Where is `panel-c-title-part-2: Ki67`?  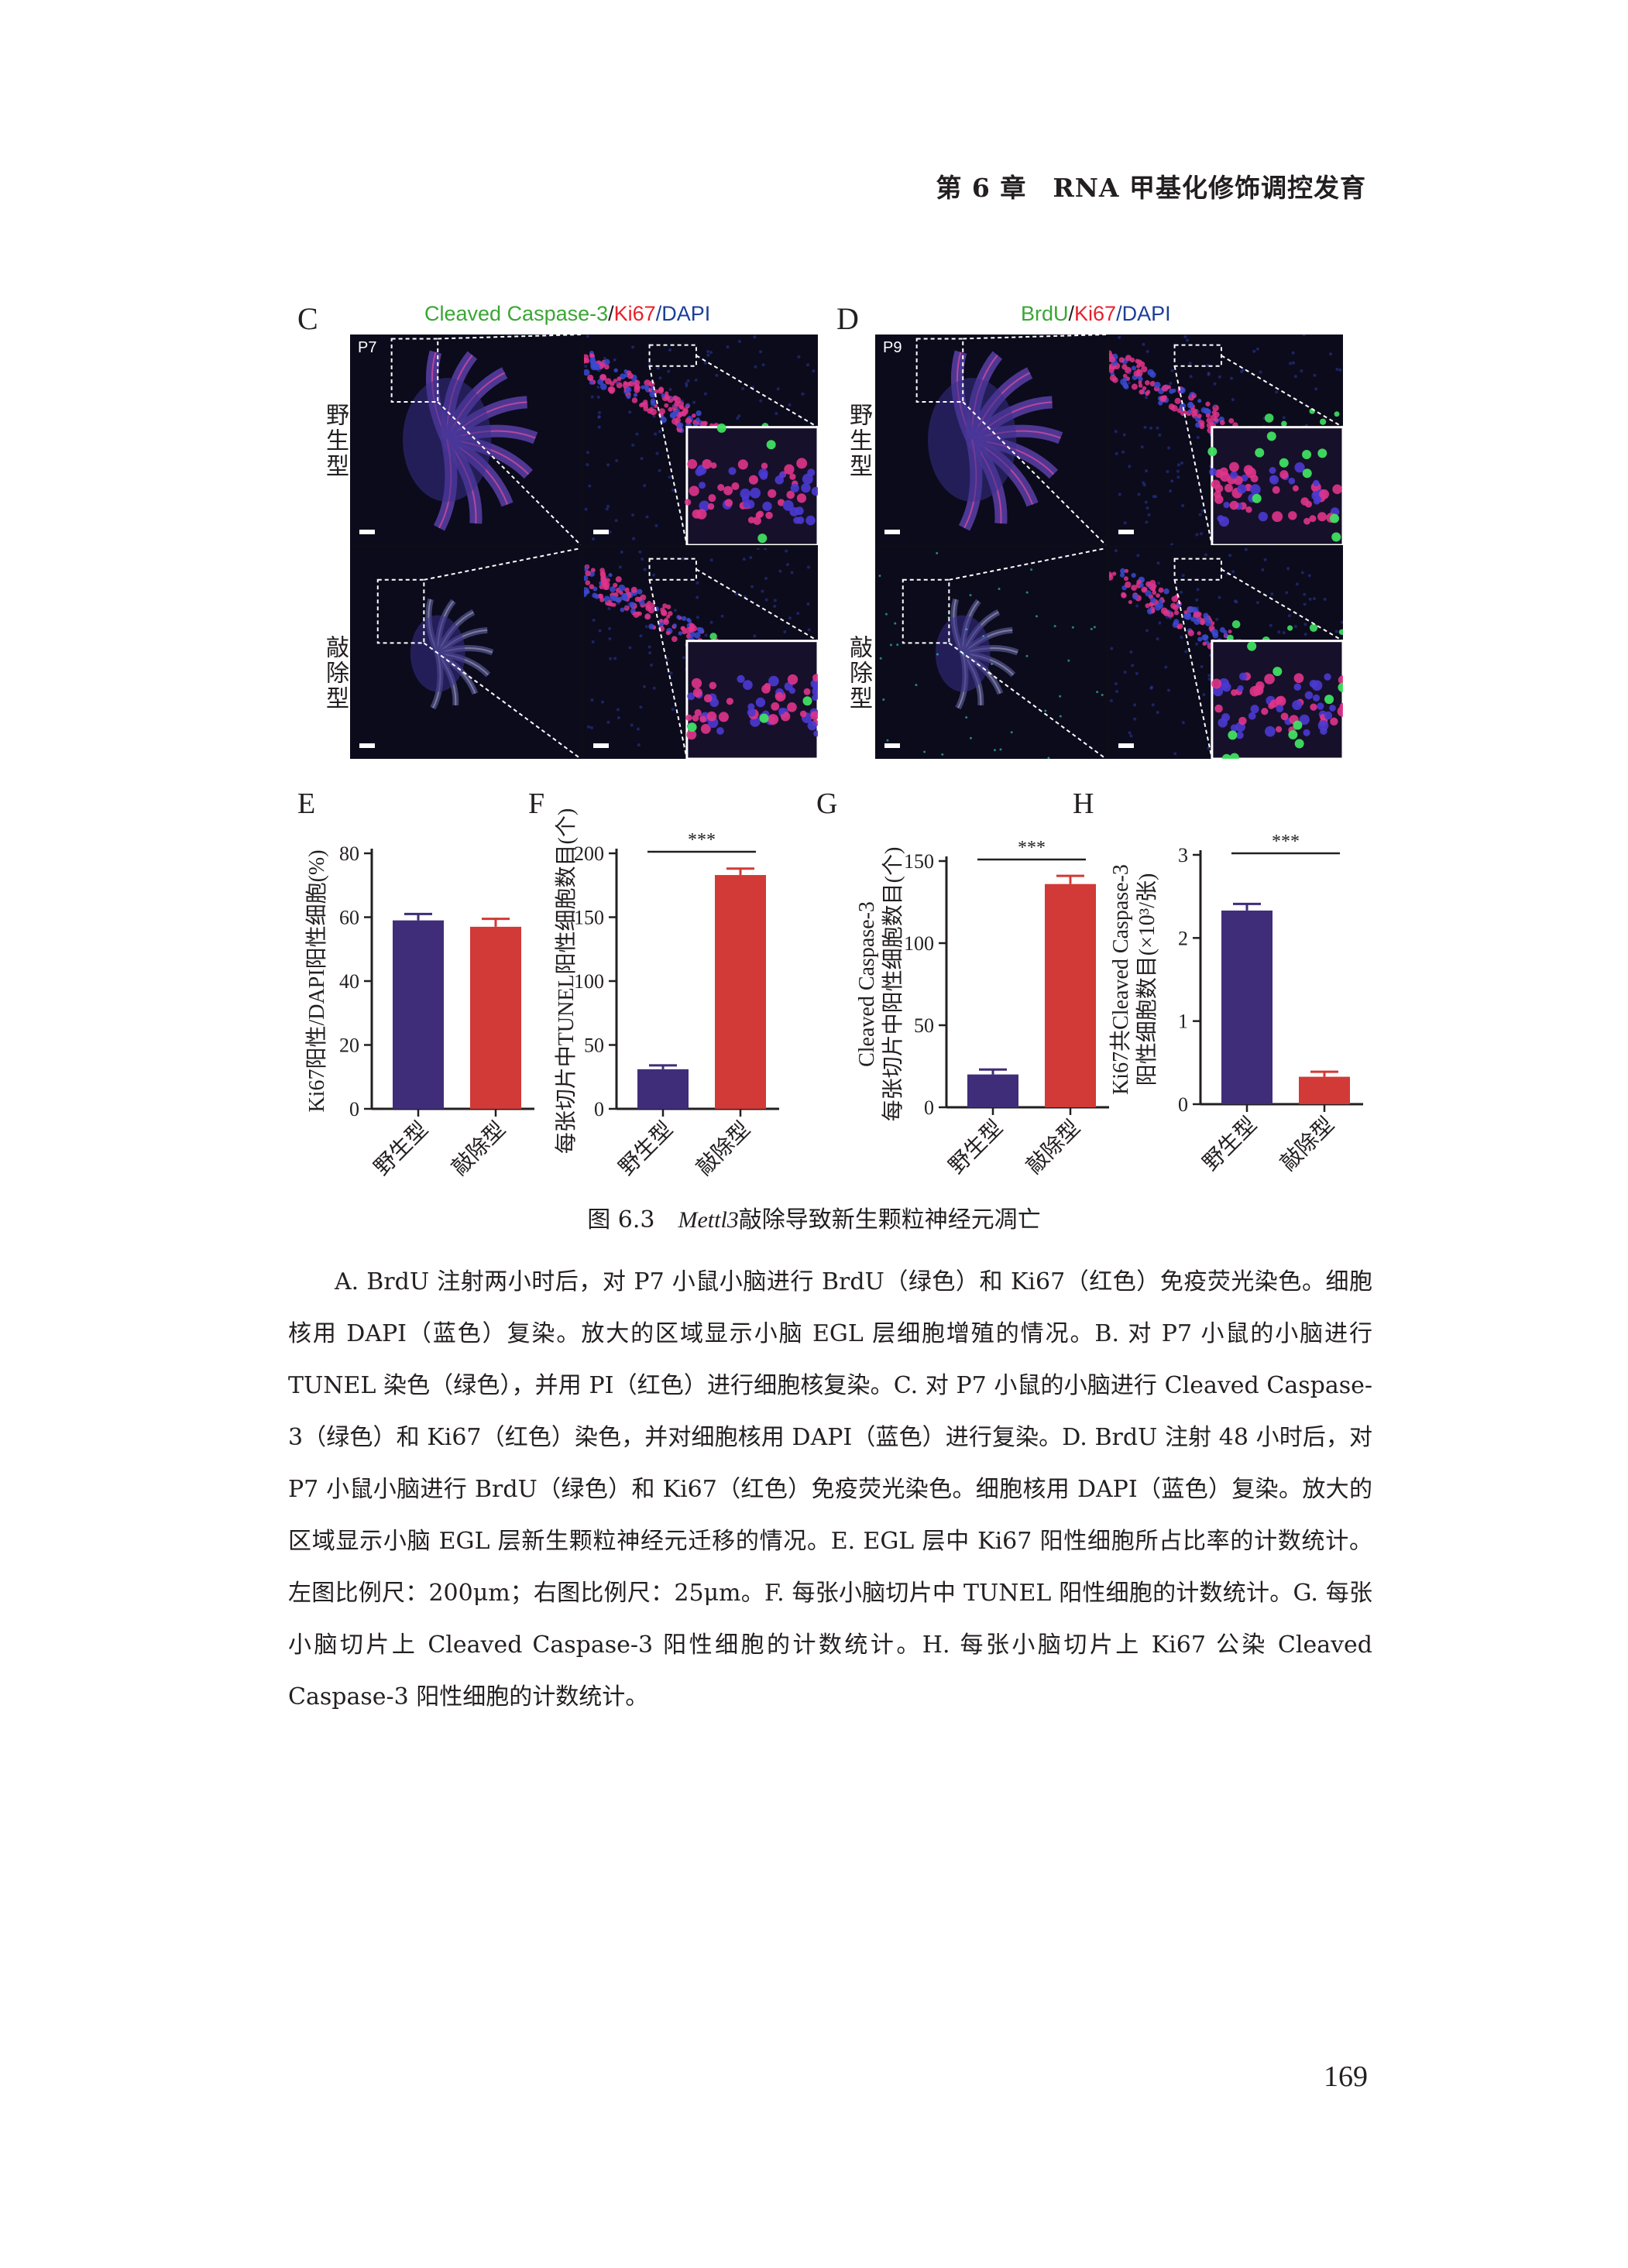 panel-c-title-part-2: Ki67 is located at coordinates (634, 313).